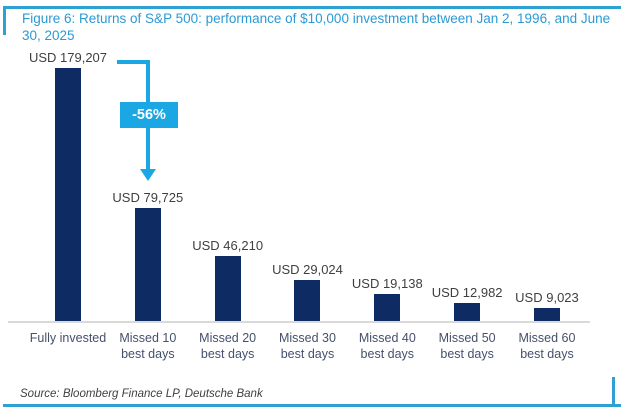  I want to click on drop-arrow-horizontal, so click(133, 62).